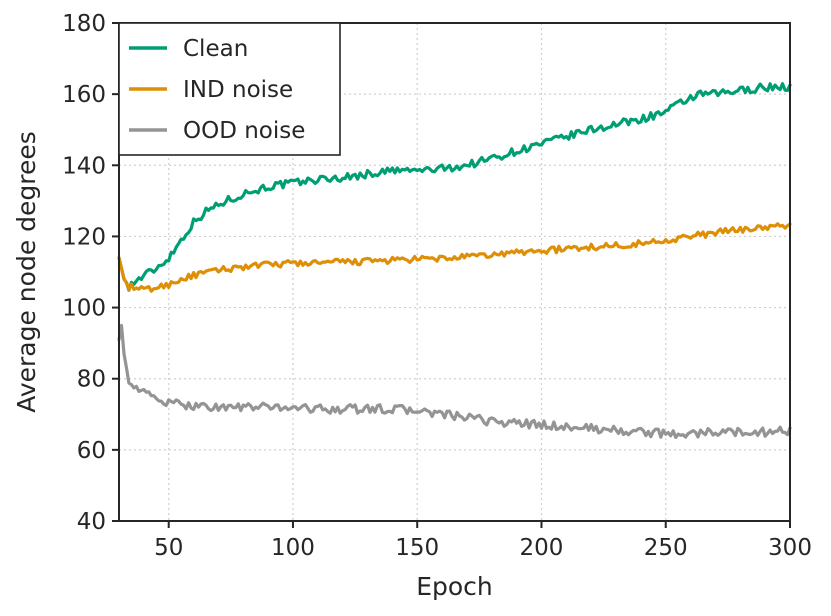 The width and height of the screenshot is (831, 616). Describe the element at coordinates (215, 49) in the screenshot. I see `legend-label-clean: Clean` at that location.